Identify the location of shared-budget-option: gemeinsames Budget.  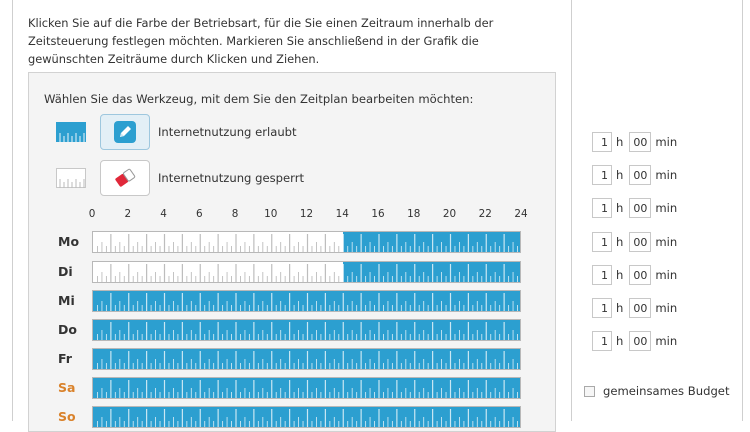
(656, 391).